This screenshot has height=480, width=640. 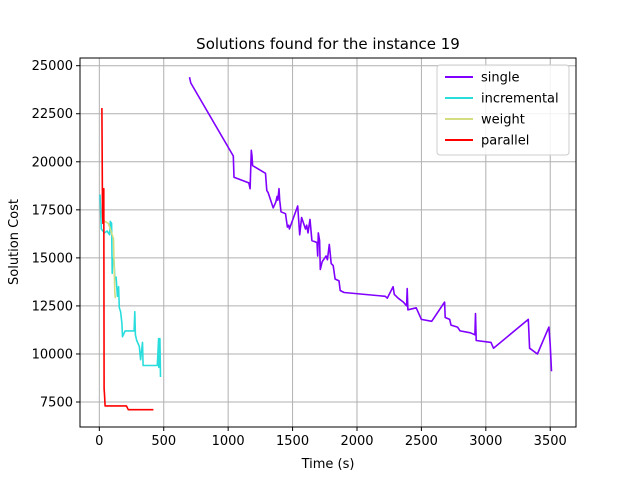 I want to click on x-tick-label: 1500, so click(x=292, y=441).